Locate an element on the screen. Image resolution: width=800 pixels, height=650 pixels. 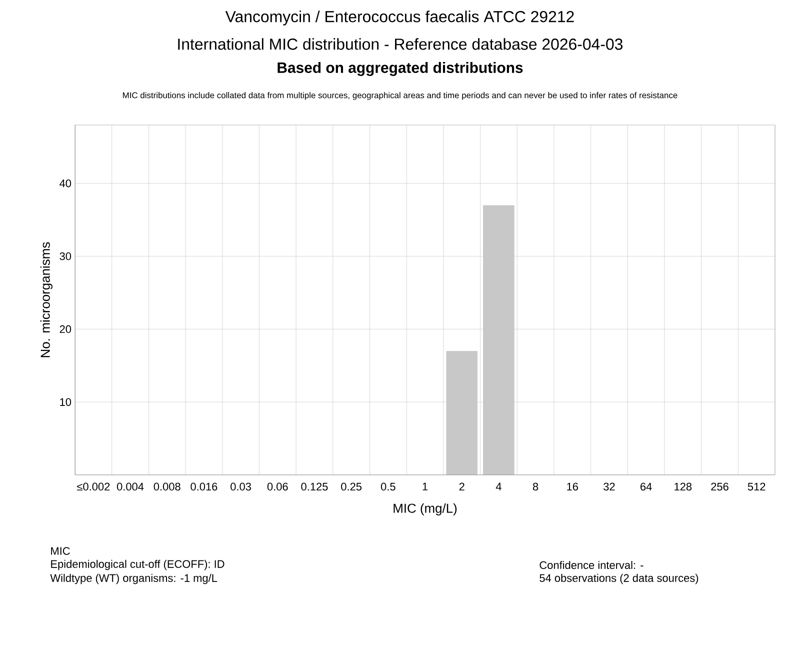
x-tick-label: 0.5 is located at coordinates (388, 486).